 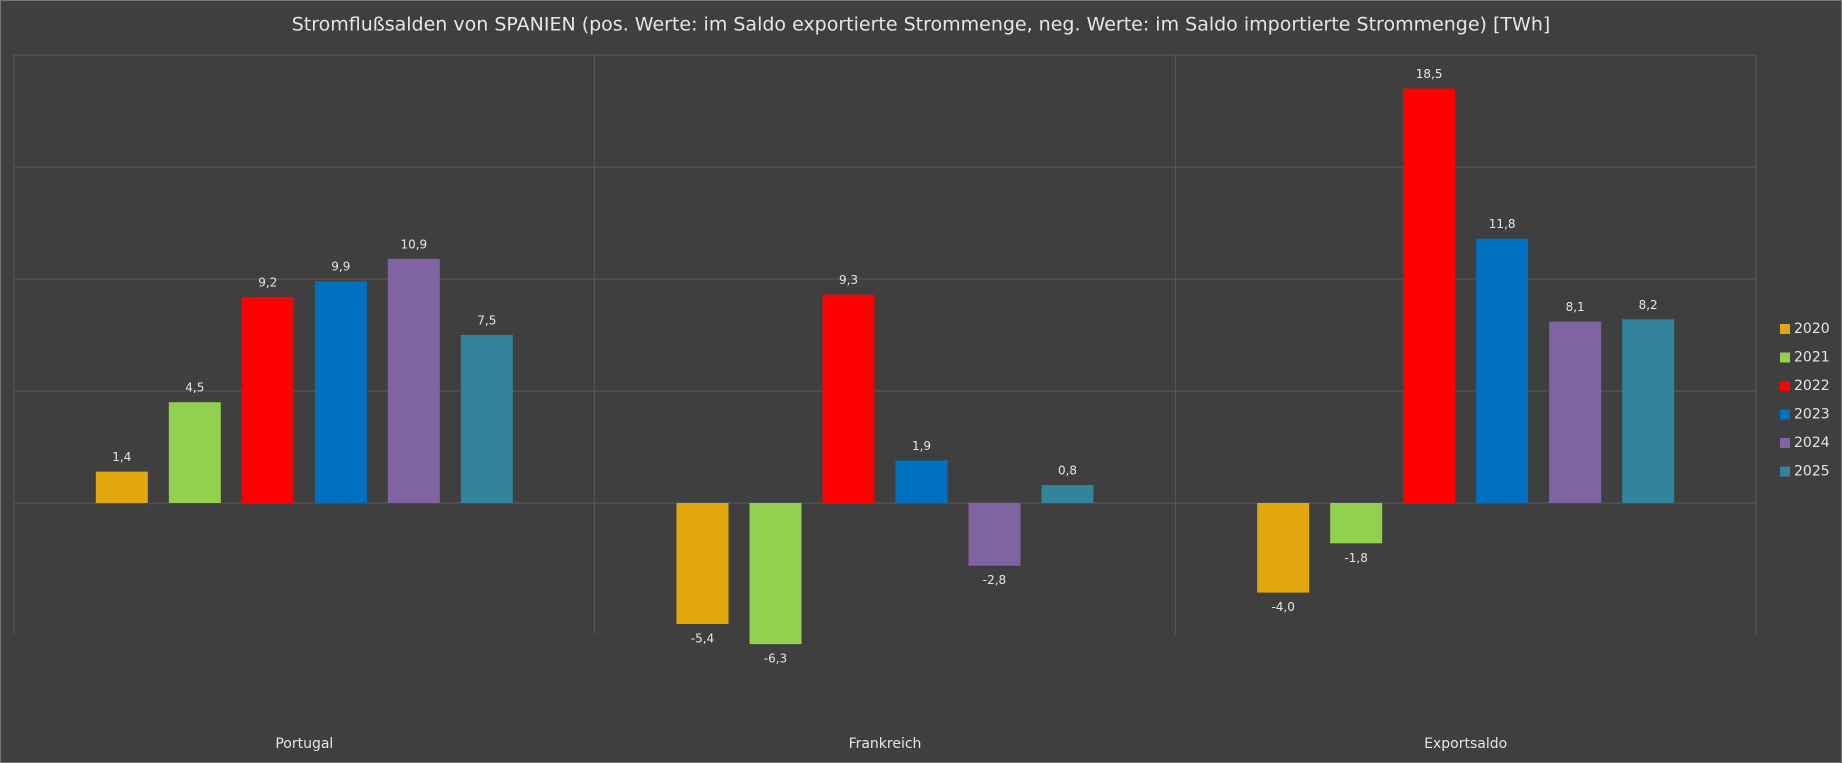 What do you see at coordinates (885, 744) in the screenshot?
I see `x-tick-label: Frankreich` at bounding box center [885, 744].